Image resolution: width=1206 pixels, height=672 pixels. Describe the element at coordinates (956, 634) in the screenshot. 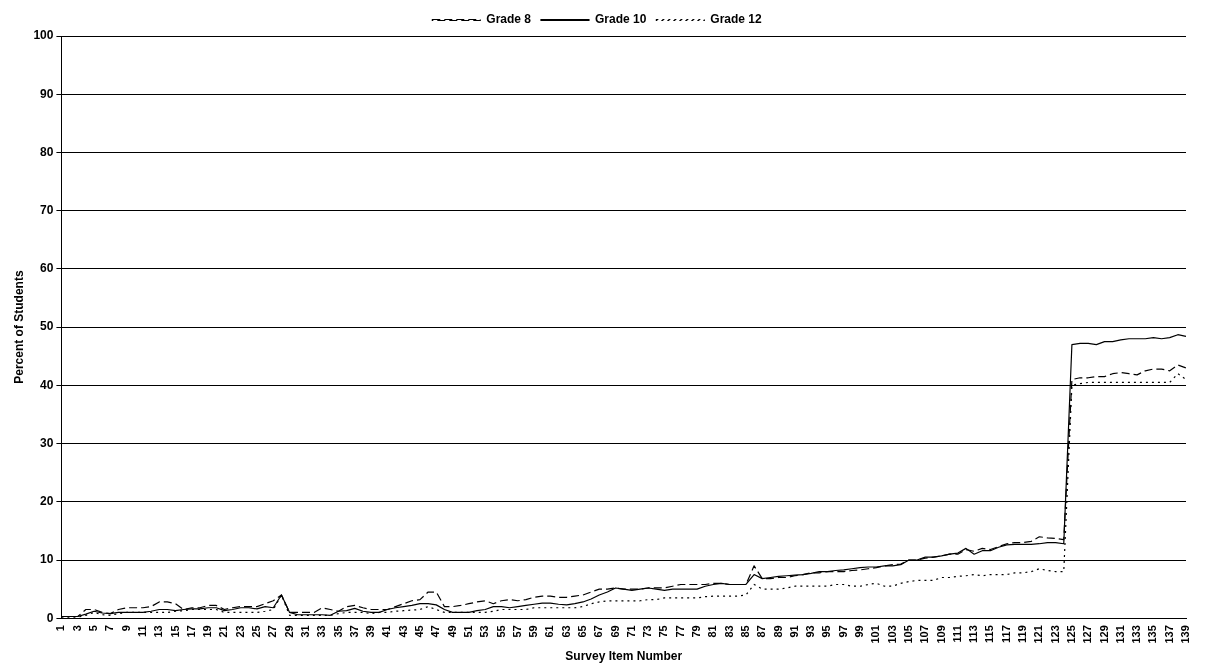

I see `x-tick-label: 111` at that location.